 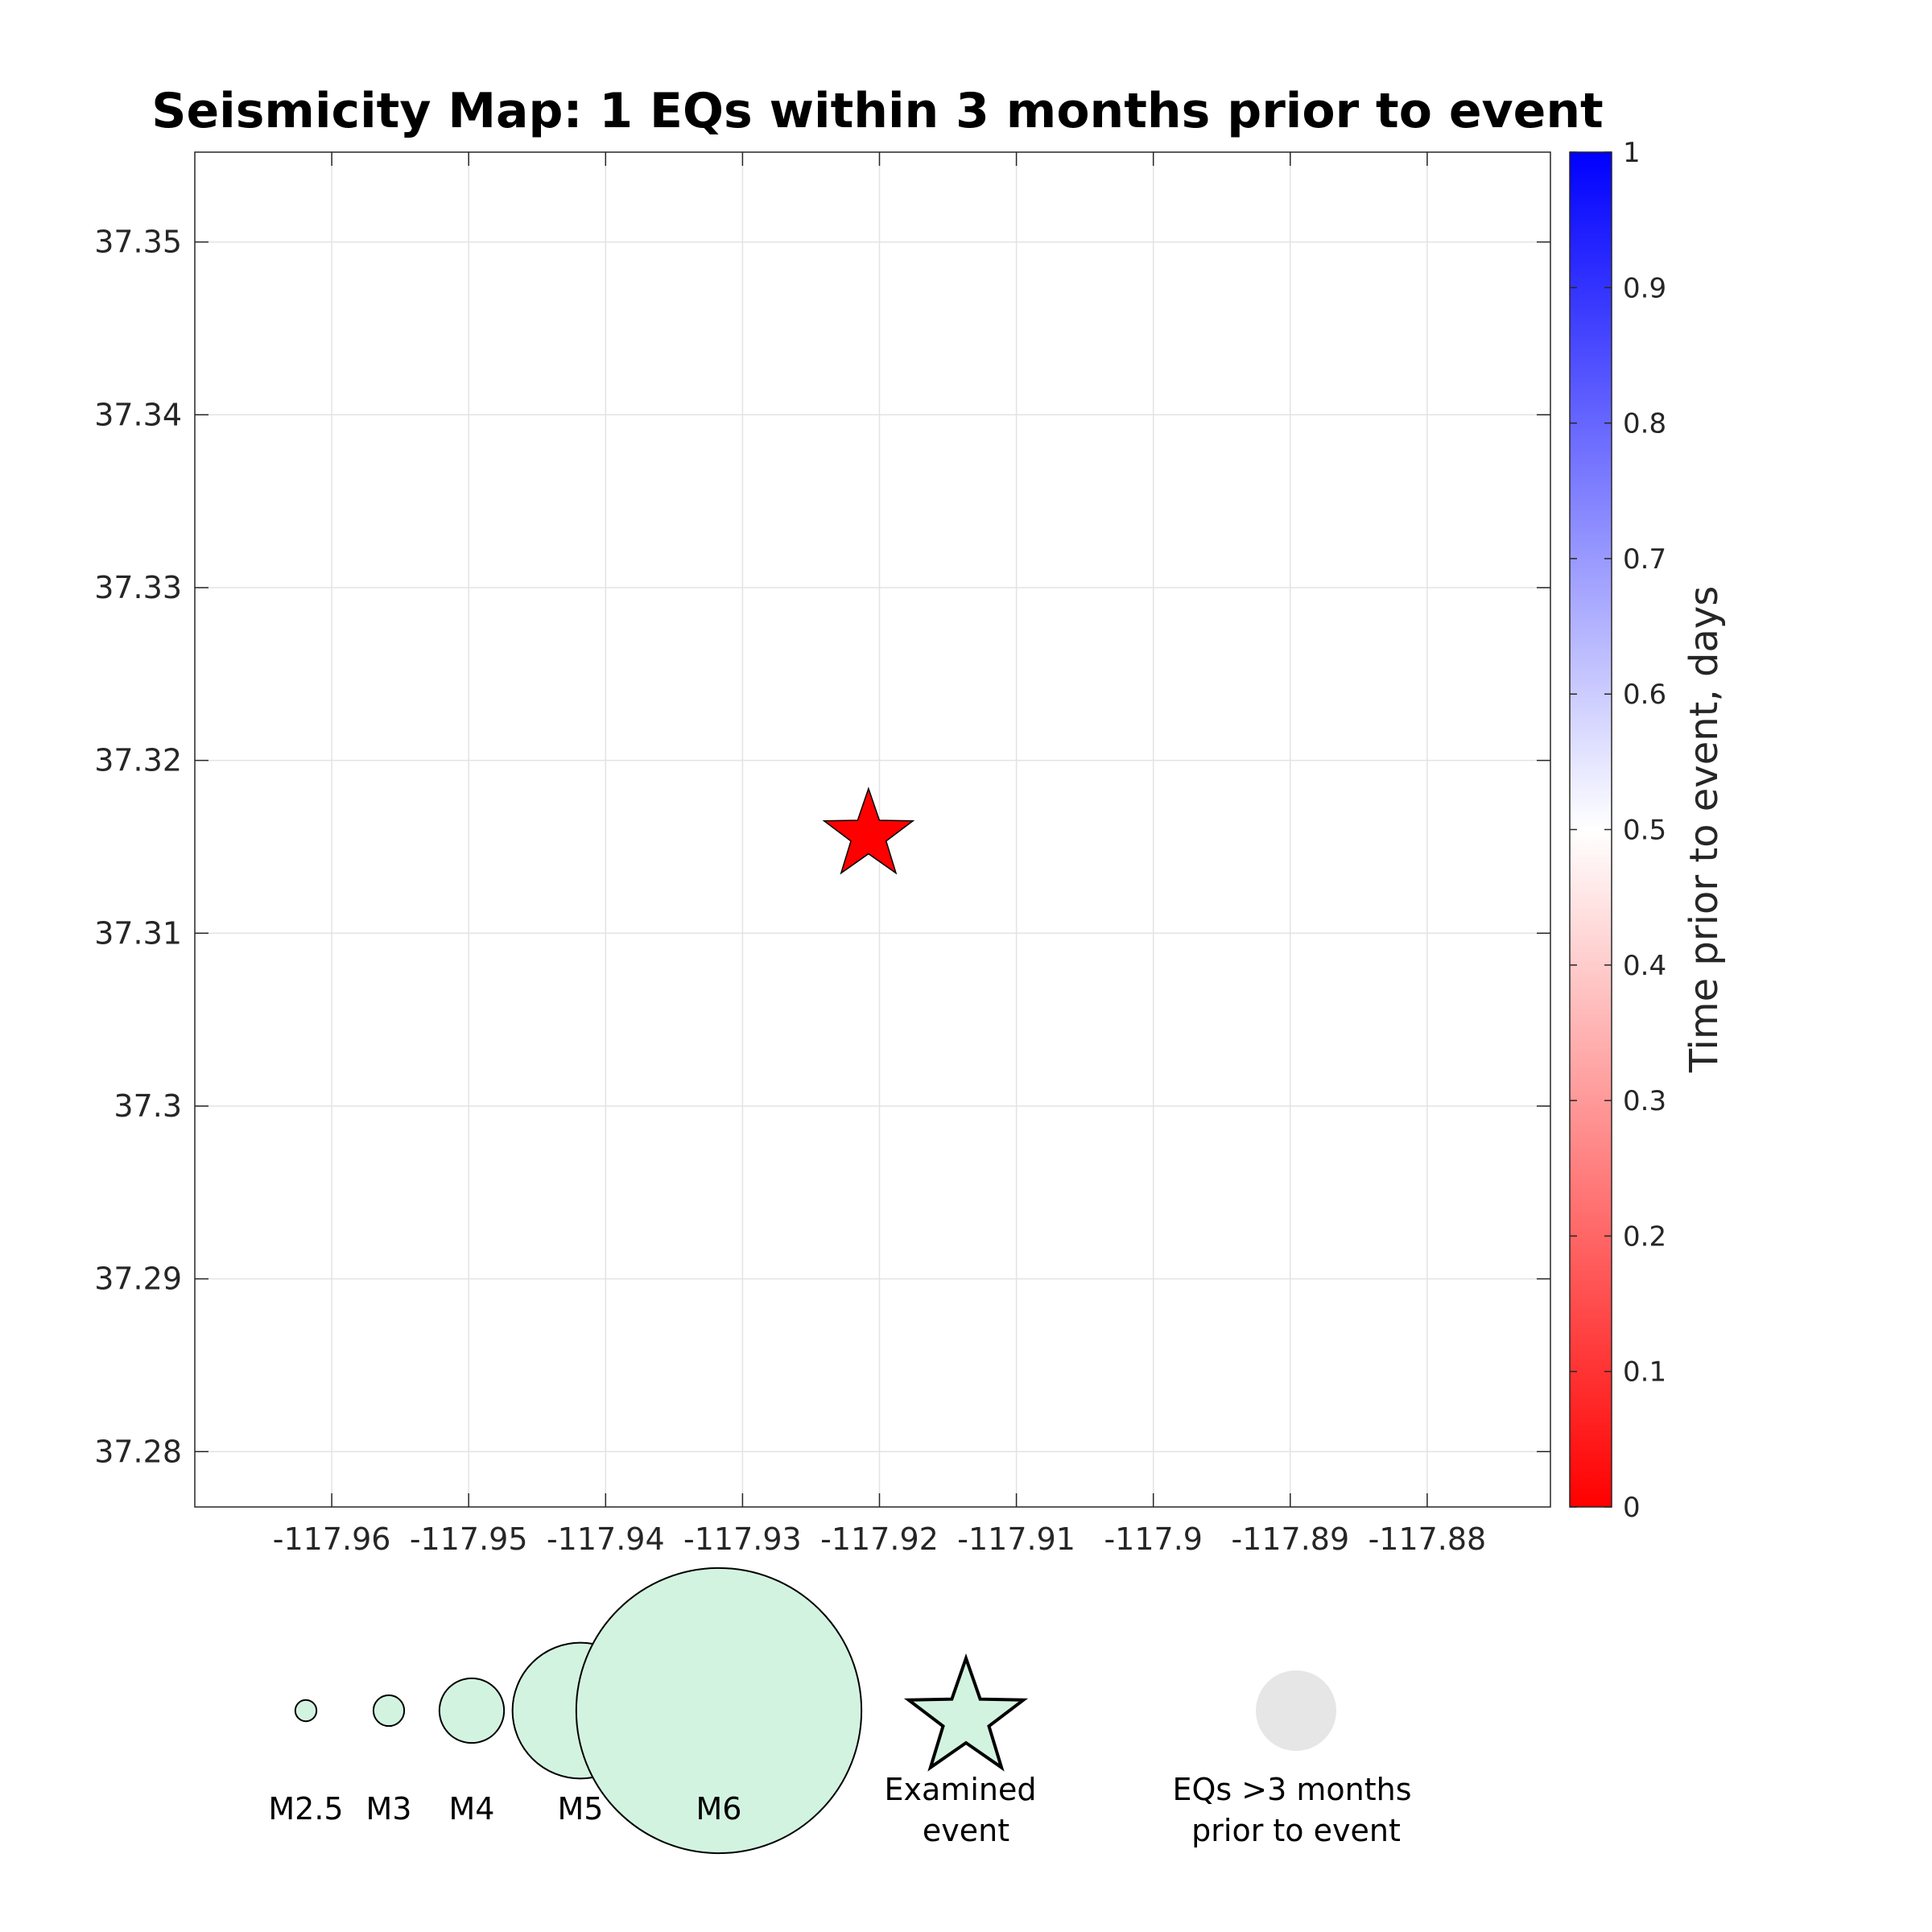 What do you see at coordinates (1644, 1101) in the screenshot?
I see `colorbar-tick-label: 0.3` at bounding box center [1644, 1101].